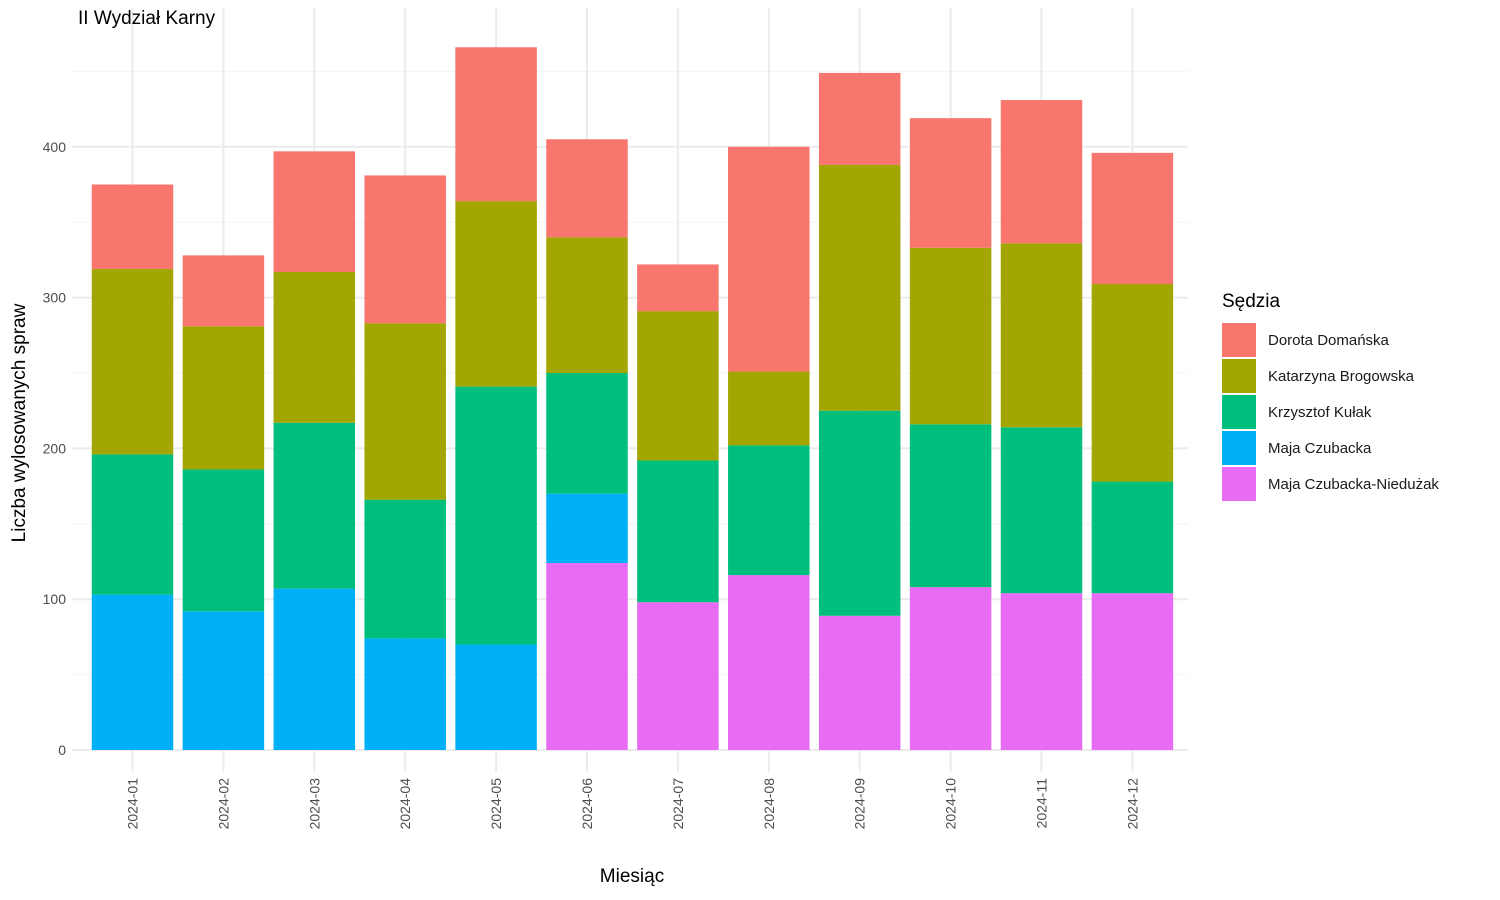 This screenshot has height=900, width=1500. What do you see at coordinates (860, 804) in the screenshot?
I see `x-tick-label: 2024-09` at bounding box center [860, 804].